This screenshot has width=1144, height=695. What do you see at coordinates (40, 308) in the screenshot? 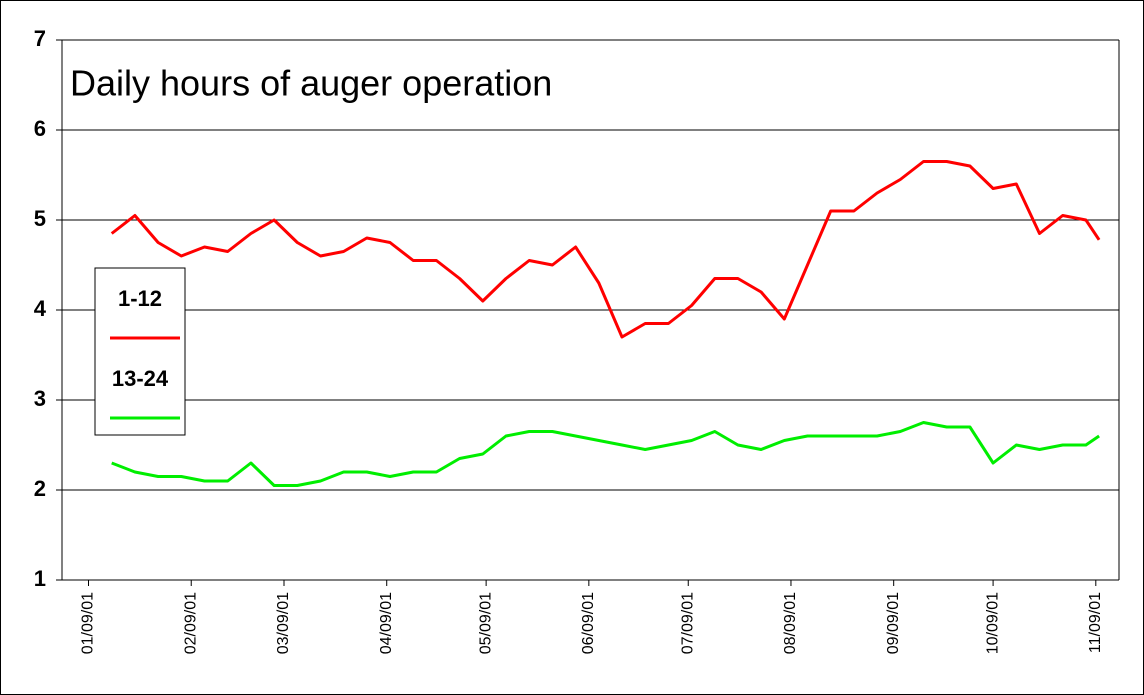
I see `y-tick-label: 4` at bounding box center [40, 308].